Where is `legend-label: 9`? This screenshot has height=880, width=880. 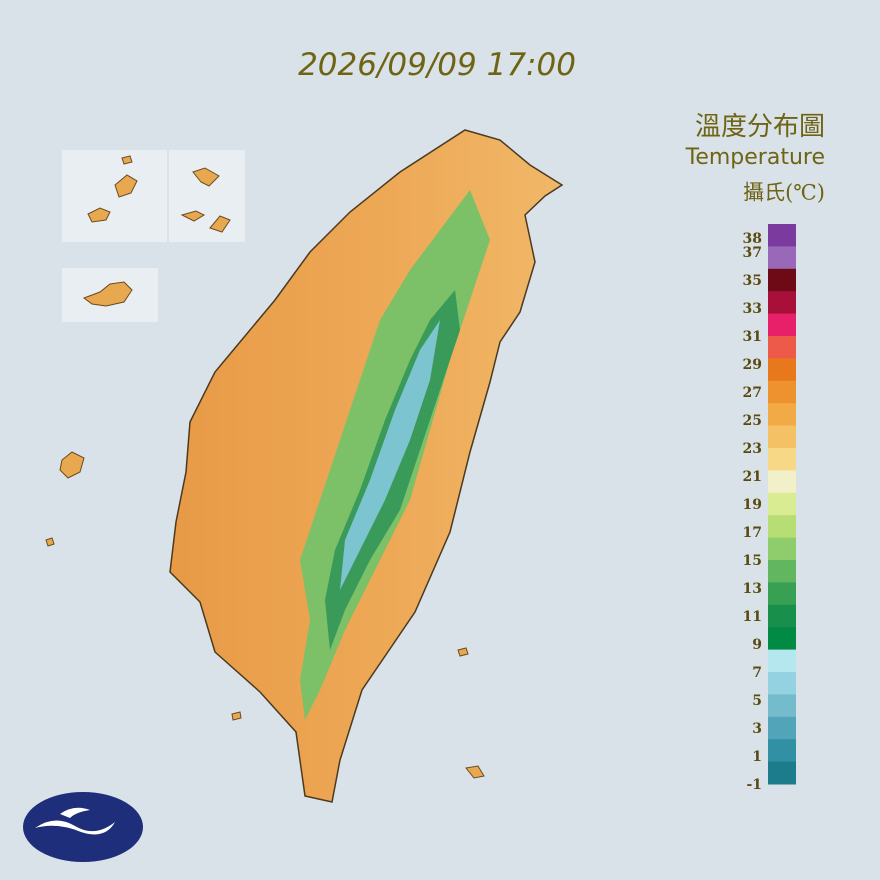 legend-label: 9 is located at coordinates (757, 645).